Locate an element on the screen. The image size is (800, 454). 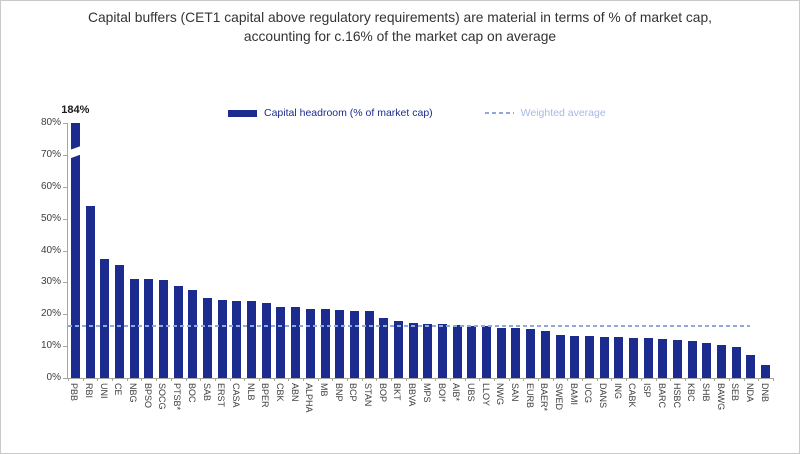
x-tick-label: BOP is located at coordinates (382, 393).